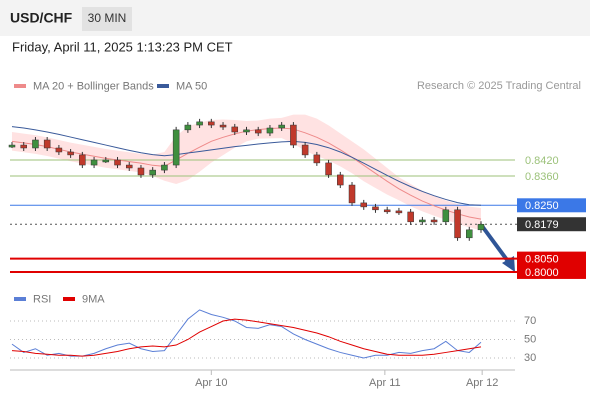  Describe the element at coordinates (542, 161) in the screenshot. I see `level-label: 0.8420` at that location.